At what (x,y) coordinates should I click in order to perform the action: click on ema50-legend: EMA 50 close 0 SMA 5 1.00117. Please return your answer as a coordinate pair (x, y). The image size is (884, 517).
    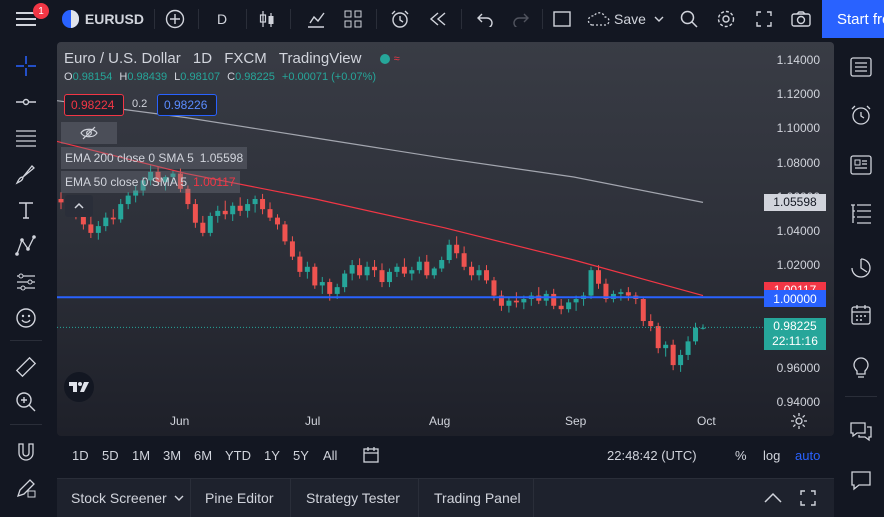
    Looking at the image, I should click on (150, 182).